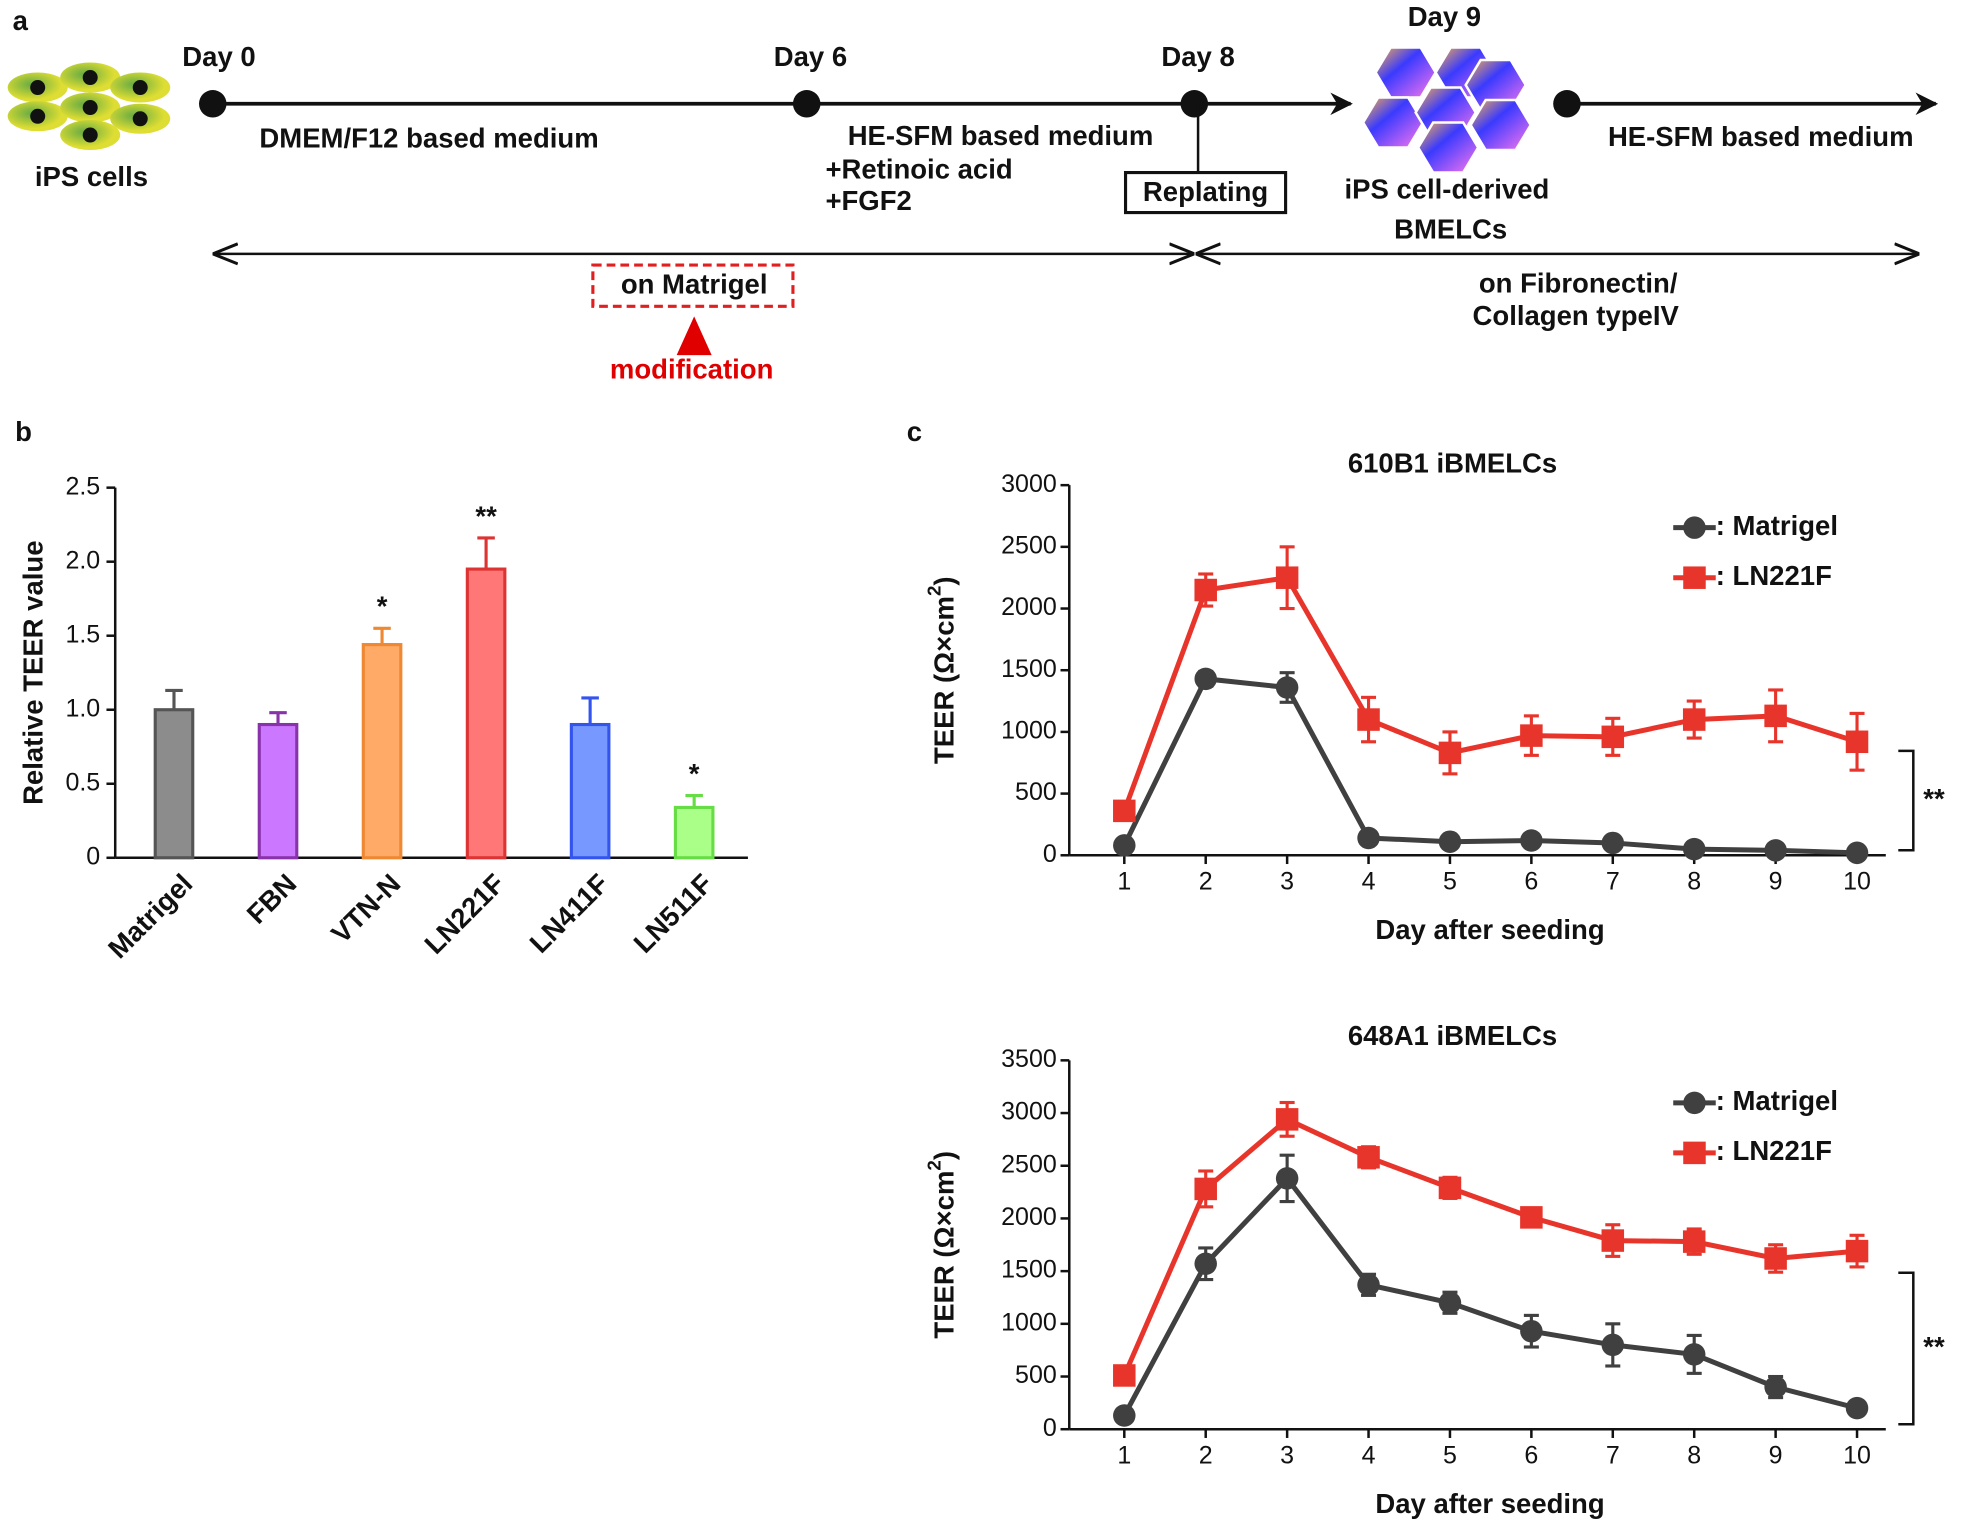 The width and height of the screenshot is (1961, 1528). What do you see at coordinates (1450, 881) in the screenshot?
I see `x-tick-label: 5` at bounding box center [1450, 881].